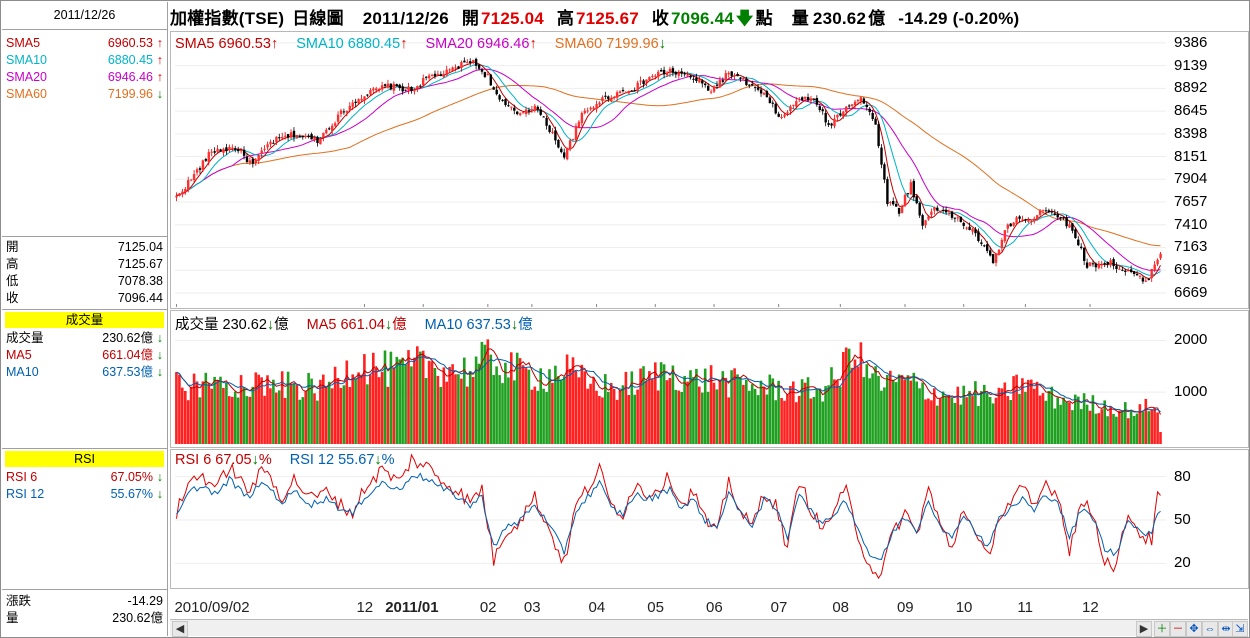  Describe the element at coordinates (405, 18) in the screenshot. I see `header-date: 2011/12/26` at that location.